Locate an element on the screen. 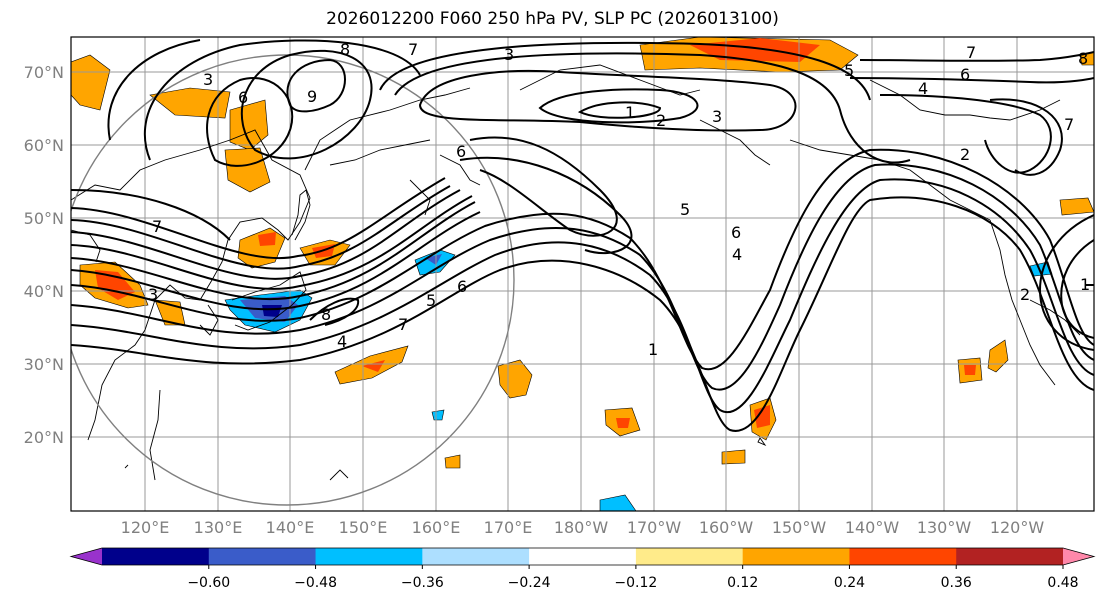 This screenshot has width=1105, height=604. colorbar-outline is located at coordinates (582, 556).